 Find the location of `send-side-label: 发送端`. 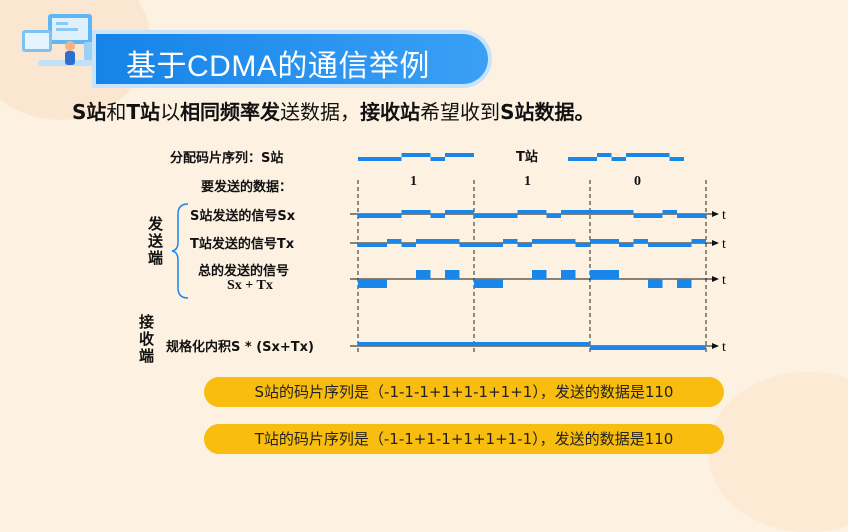

send-side-label: 发送端 is located at coordinates (156, 241).